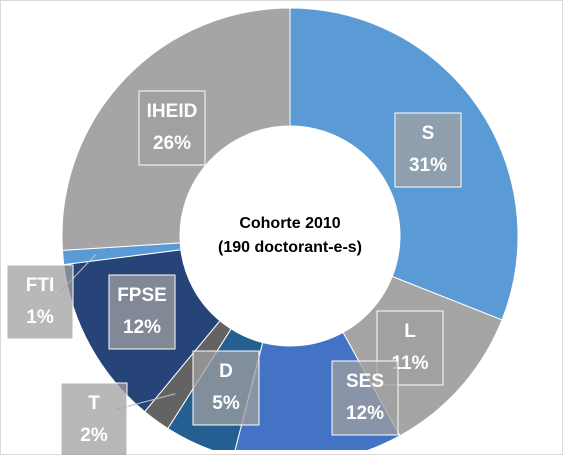  Describe the element at coordinates (142, 295) in the screenshot. I see `category-label: FPSE` at that location.